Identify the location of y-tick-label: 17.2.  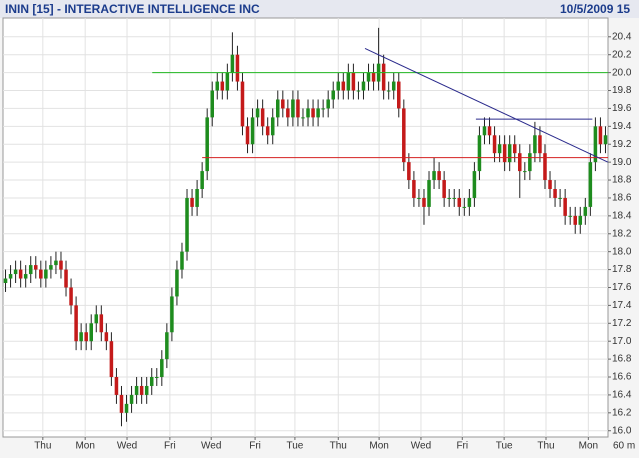
(622, 323).